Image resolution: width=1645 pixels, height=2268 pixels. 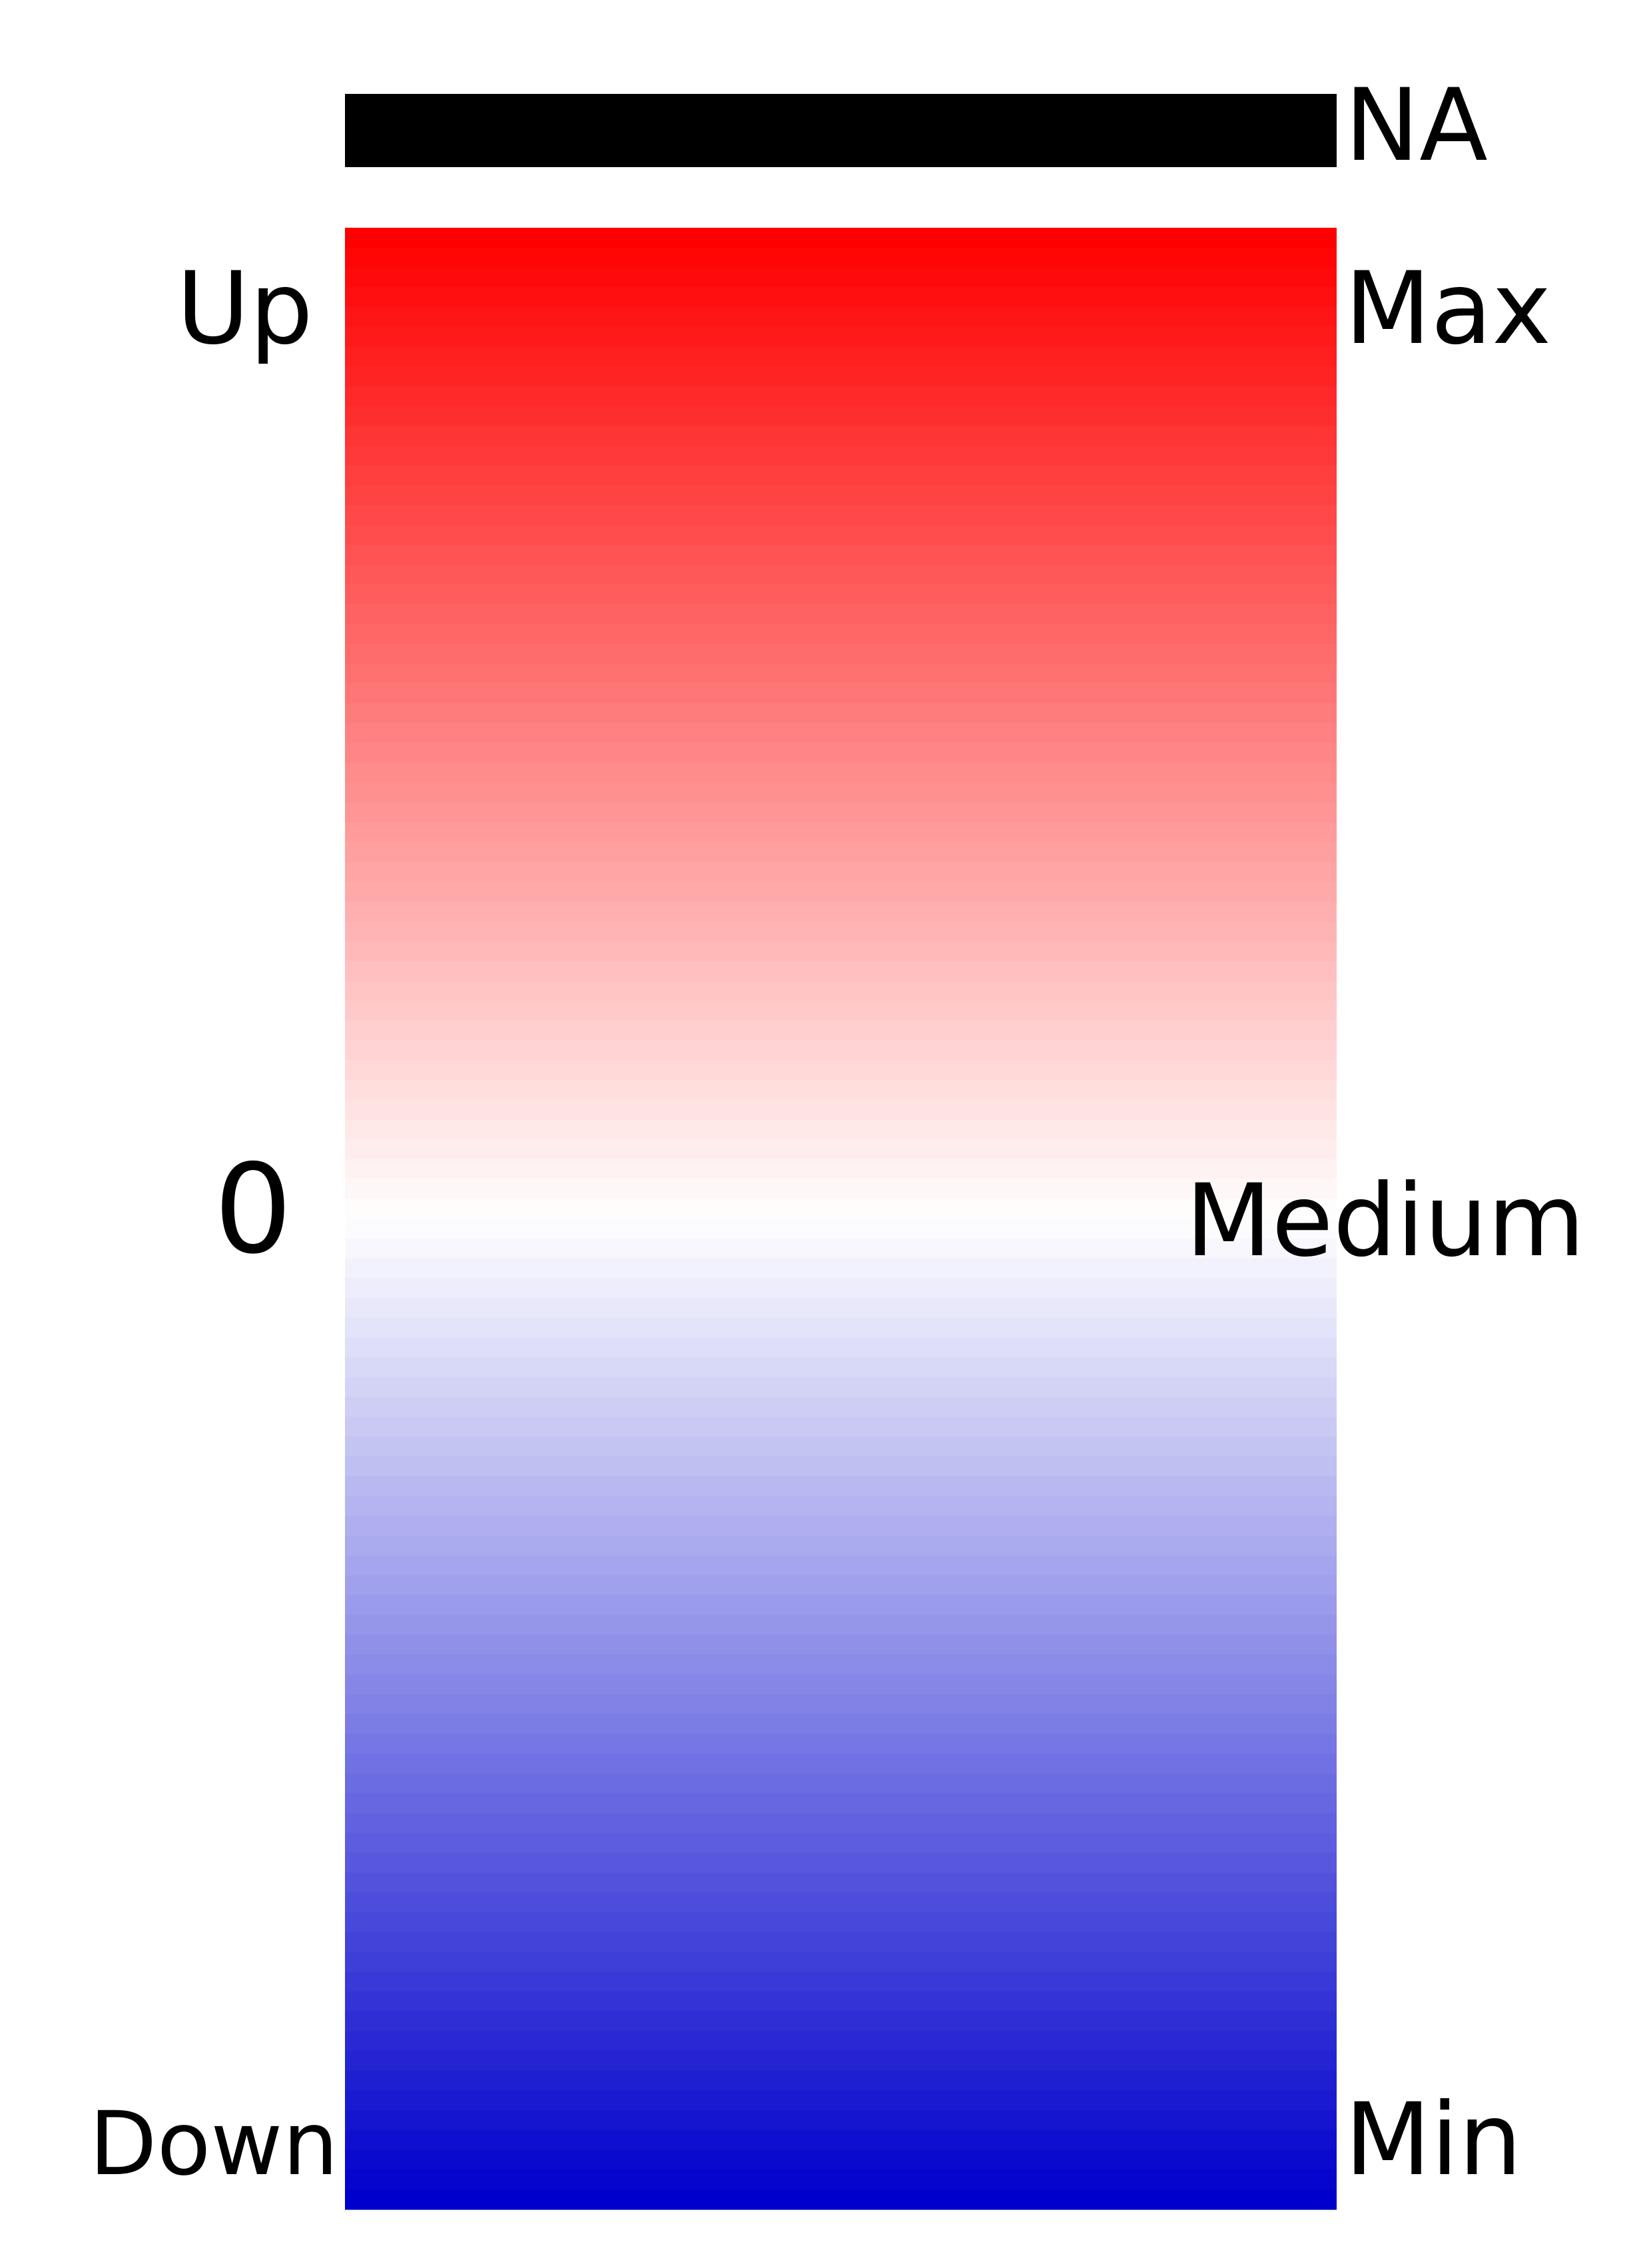 What do you see at coordinates (253, 1209) in the screenshot?
I see `zero-label: 0` at bounding box center [253, 1209].